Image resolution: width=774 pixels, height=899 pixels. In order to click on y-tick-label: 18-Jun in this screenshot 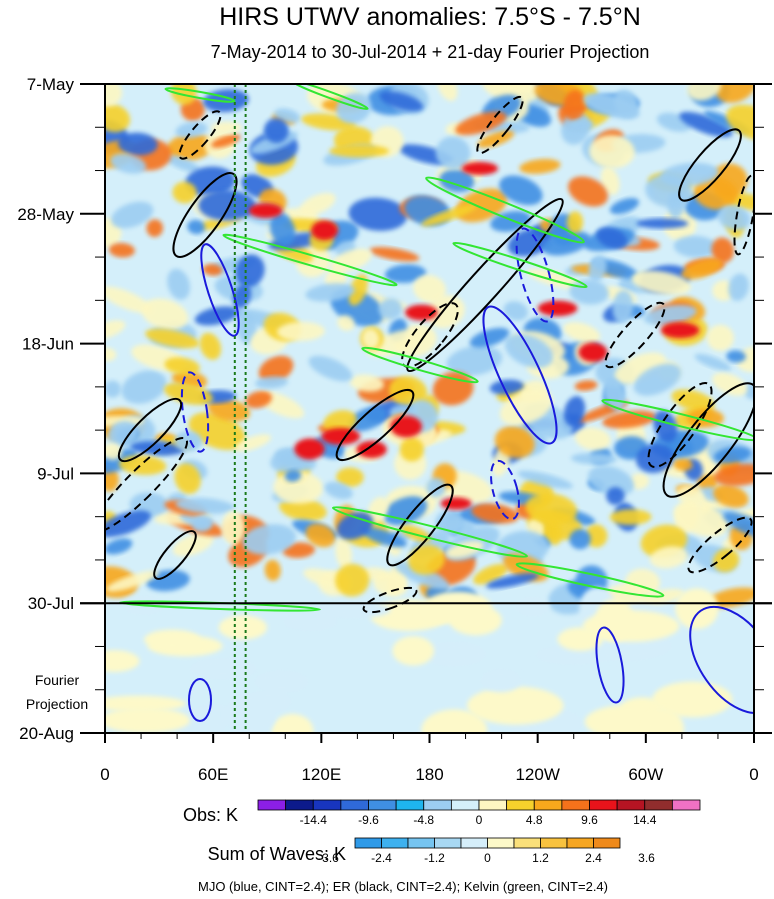, I will do `click(48, 344)`.